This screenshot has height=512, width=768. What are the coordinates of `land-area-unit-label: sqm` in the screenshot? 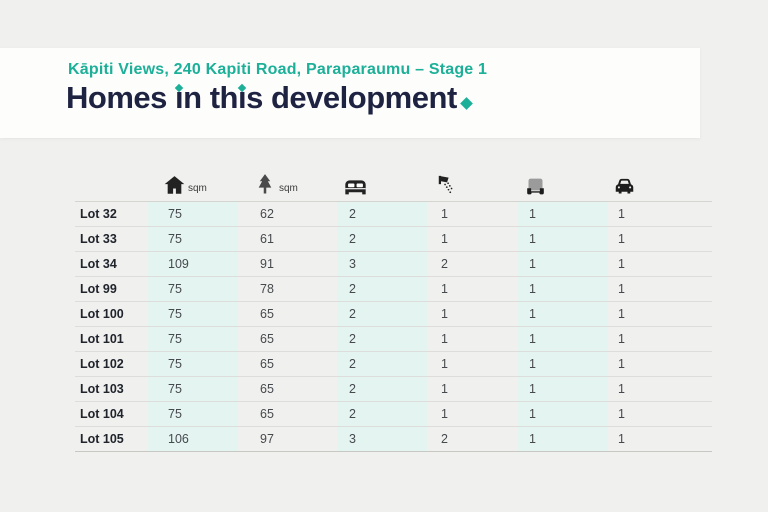 It's located at (288, 188).